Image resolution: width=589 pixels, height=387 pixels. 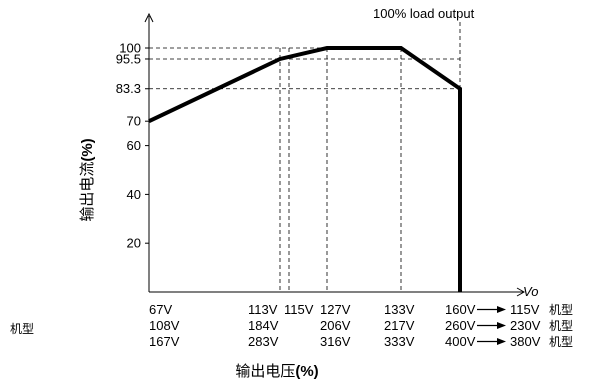 What do you see at coordinates (263, 325) in the screenshot?
I see `x-voltage-label: 184V` at bounding box center [263, 325].